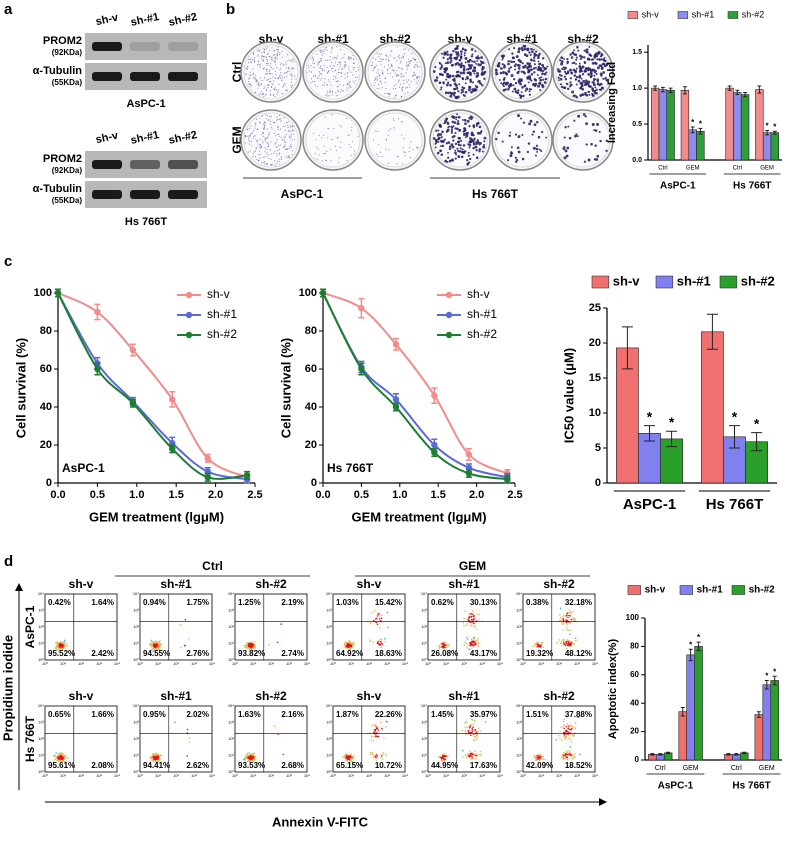  What do you see at coordinates (183, 138) in the screenshot?
I see `lane-label: sh-#2` at bounding box center [183, 138].